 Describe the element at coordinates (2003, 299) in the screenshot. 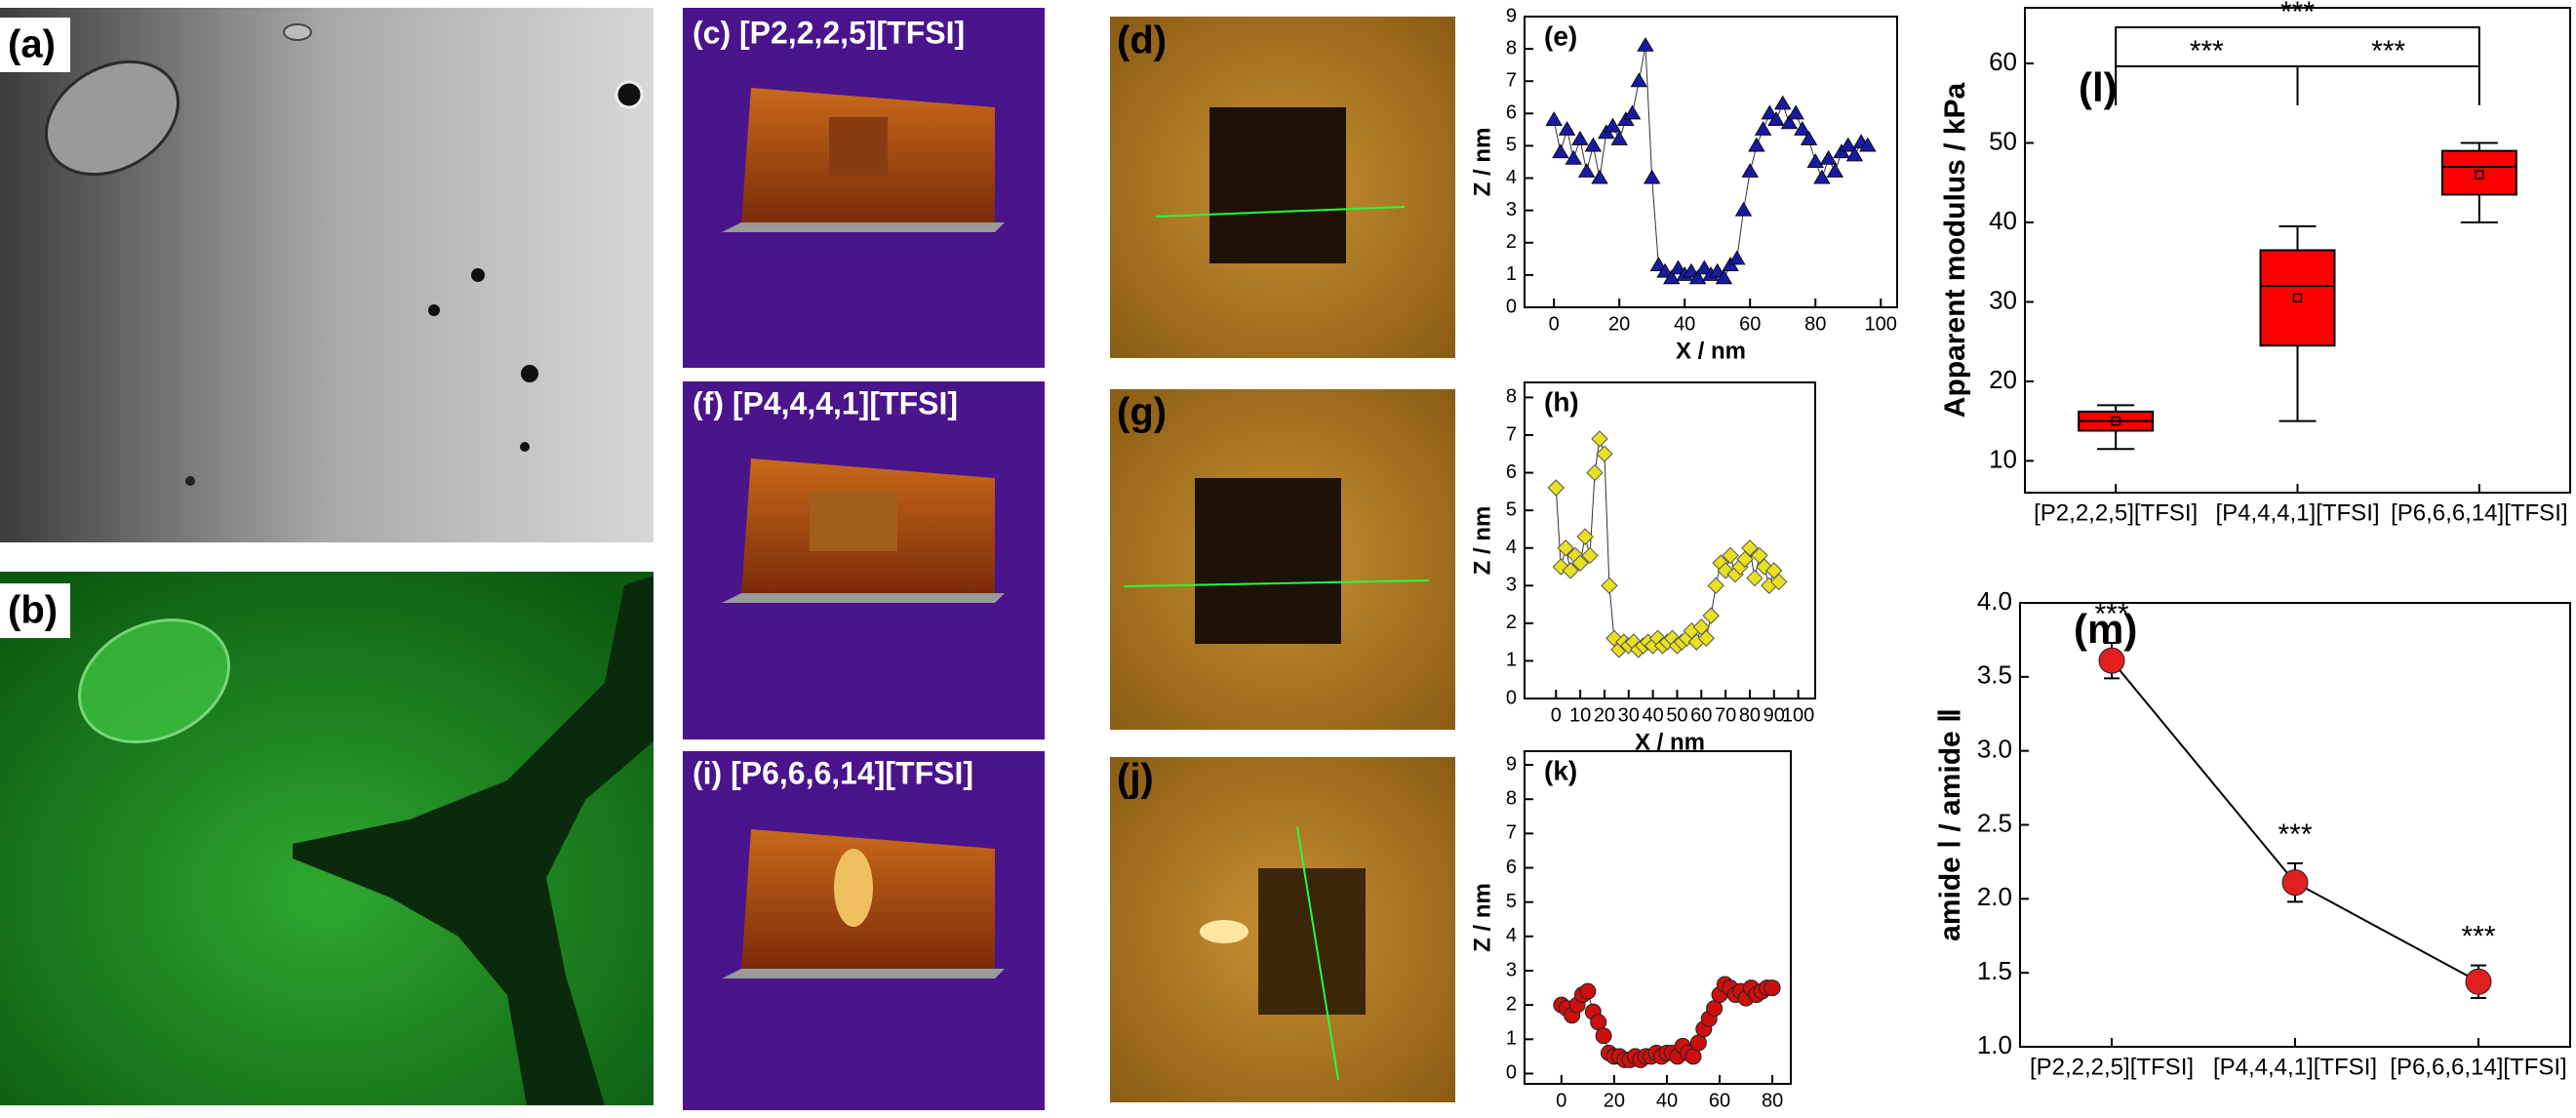

I see `y-tick-label: 30` at that location.